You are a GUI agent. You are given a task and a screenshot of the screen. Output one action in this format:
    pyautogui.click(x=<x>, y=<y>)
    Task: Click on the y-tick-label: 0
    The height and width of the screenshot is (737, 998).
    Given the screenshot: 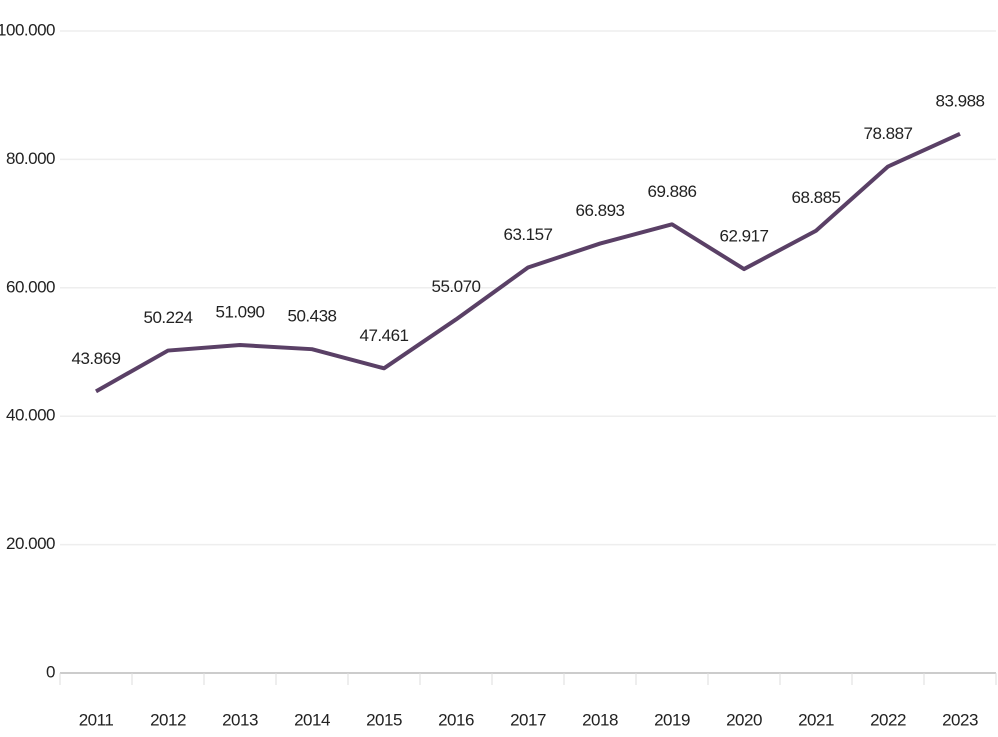 What is the action you would take?
    pyautogui.click(x=50, y=671)
    